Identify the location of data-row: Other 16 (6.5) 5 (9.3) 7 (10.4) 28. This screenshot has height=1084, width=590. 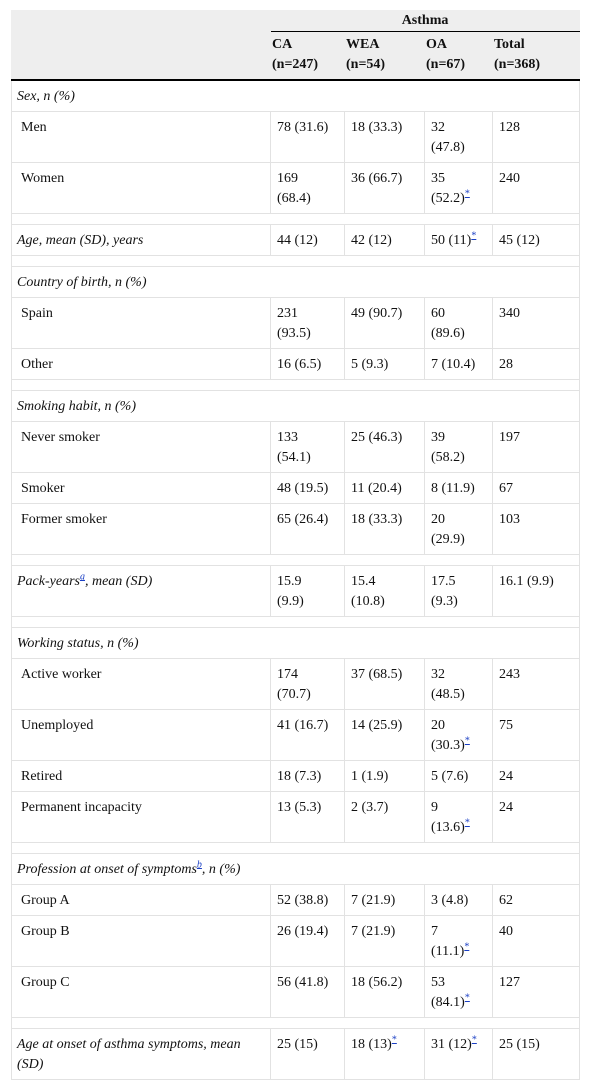
(296, 364).